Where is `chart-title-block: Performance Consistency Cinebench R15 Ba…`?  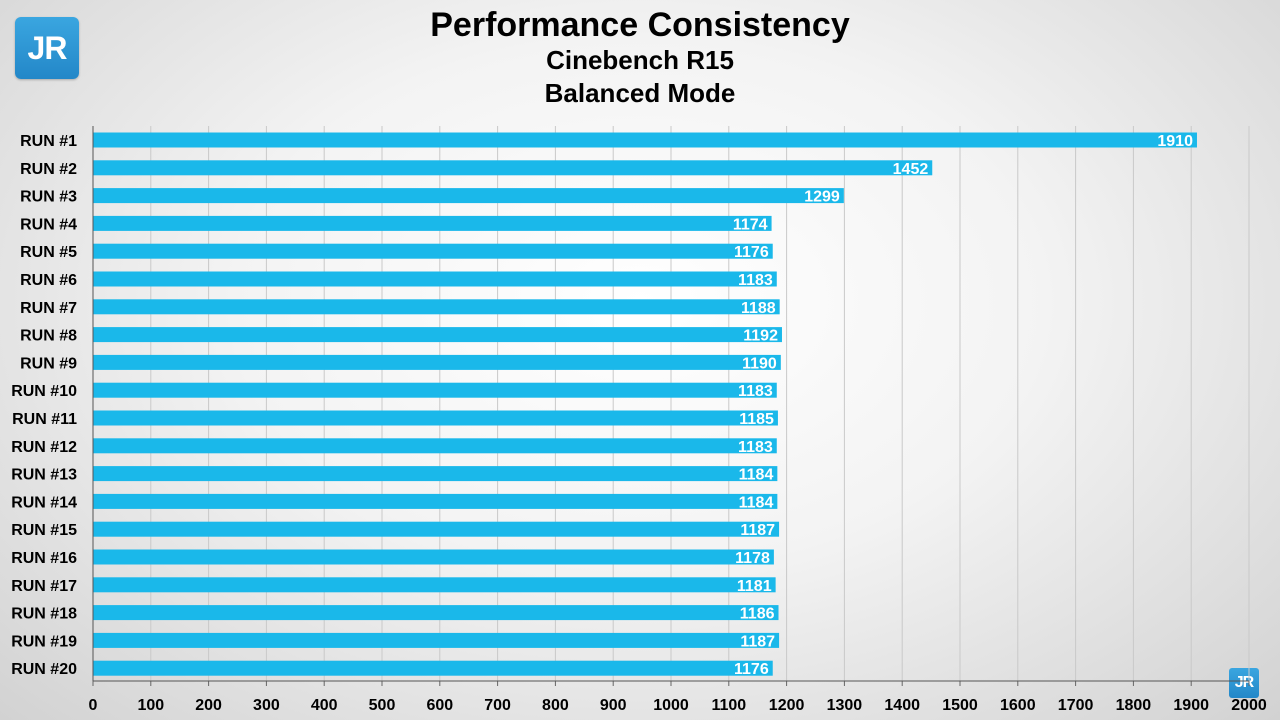 chart-title-block: Performance Consistency Cinebench R15 Ba… is located at coordinates (640, 56).